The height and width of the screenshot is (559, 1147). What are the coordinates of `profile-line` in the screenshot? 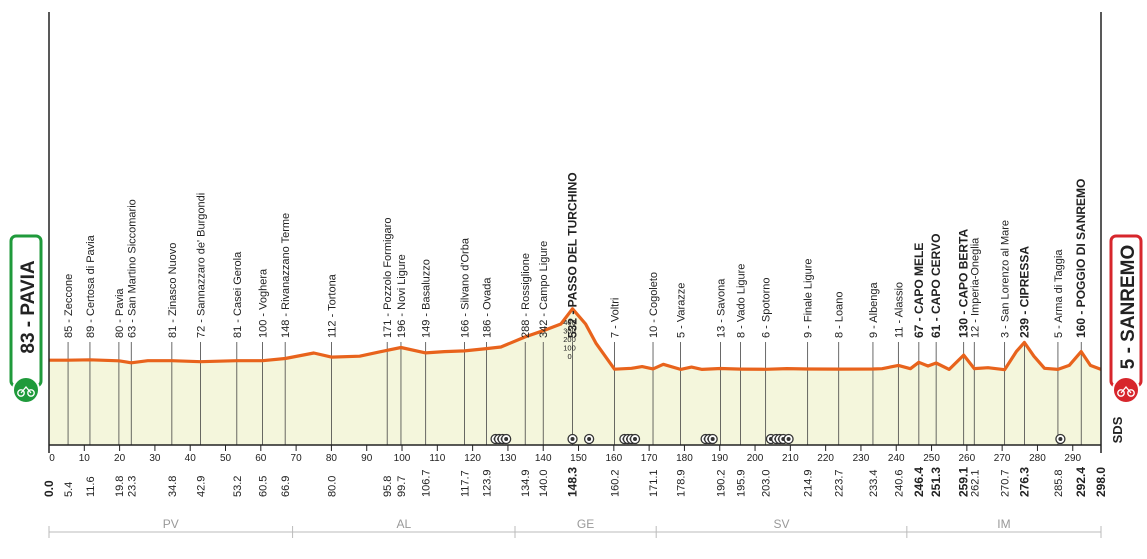 It's located at (575, 339).